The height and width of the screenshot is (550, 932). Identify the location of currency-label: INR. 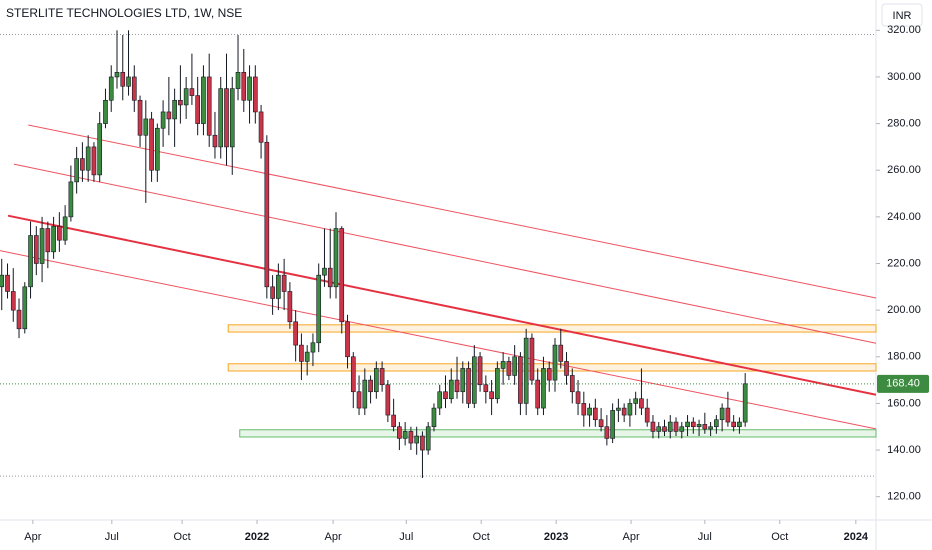
(902, 16).